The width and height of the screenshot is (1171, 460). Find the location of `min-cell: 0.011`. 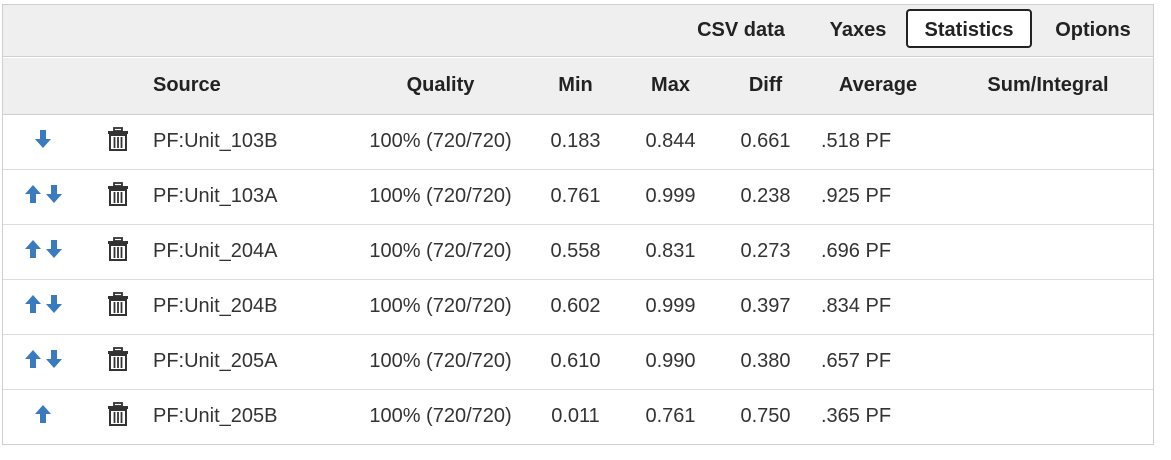

min-cell: 0.011 is located at coordinates (575, 416).